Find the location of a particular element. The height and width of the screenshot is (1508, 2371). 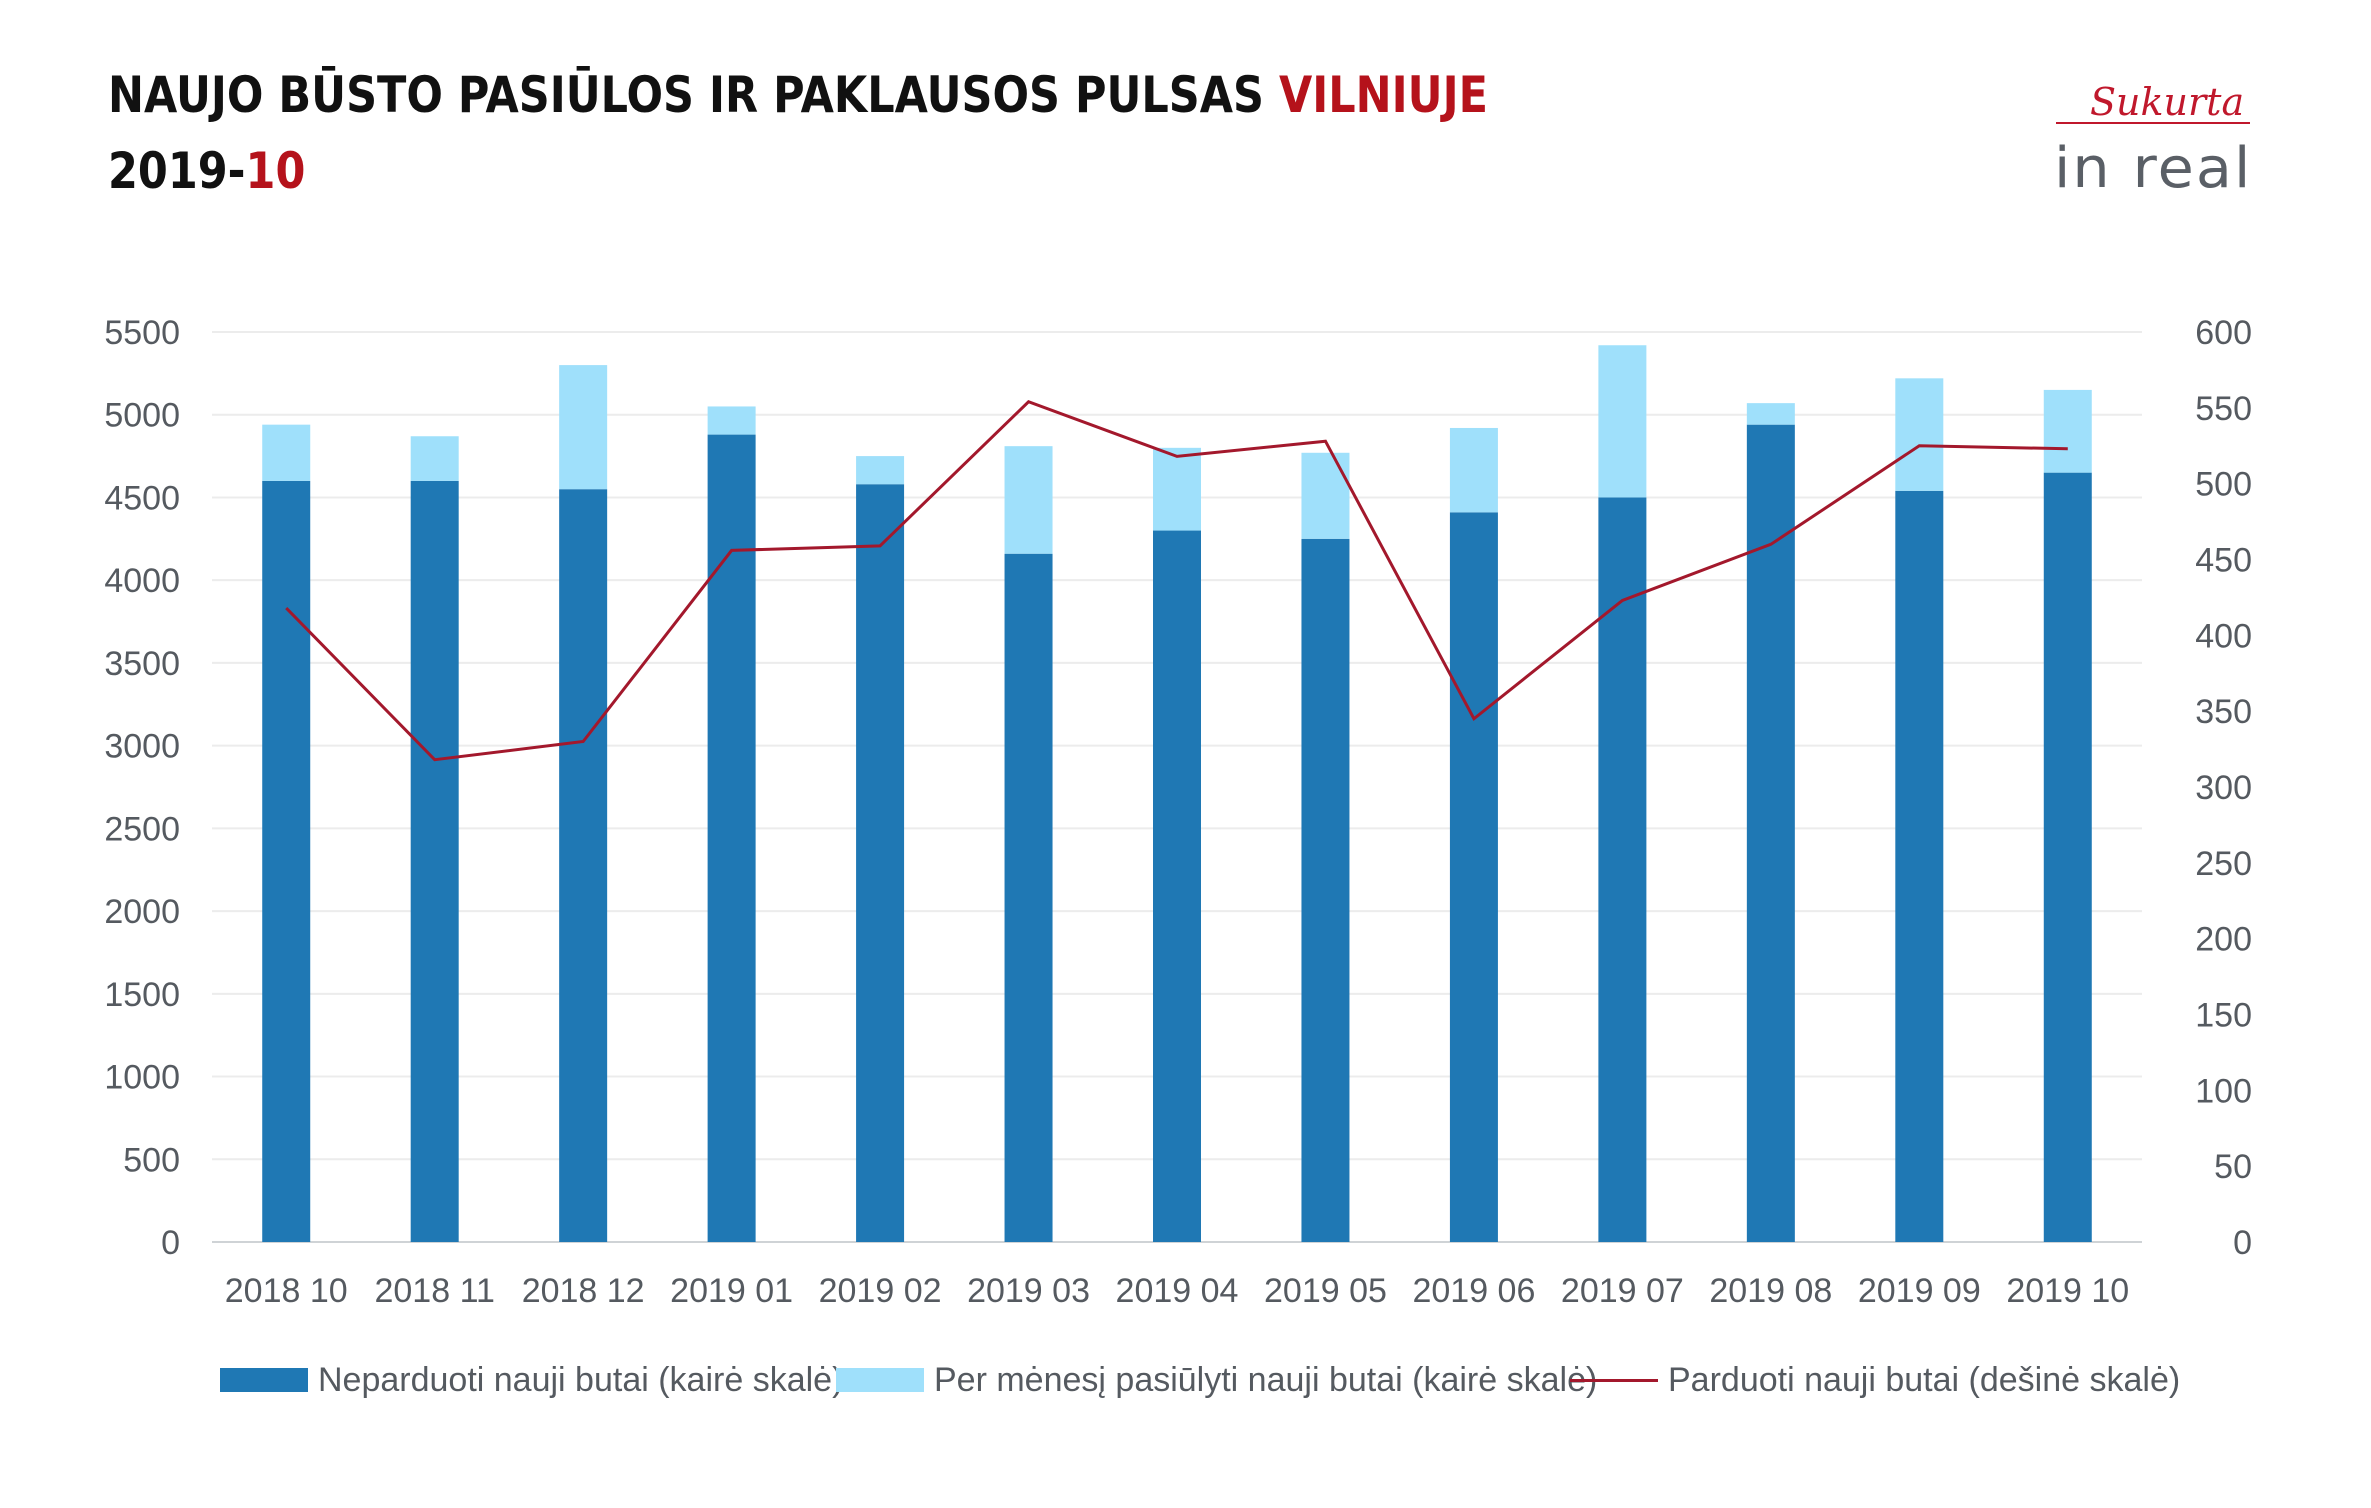

left-tick-label: 500 is located at coordinates (151, 1160).